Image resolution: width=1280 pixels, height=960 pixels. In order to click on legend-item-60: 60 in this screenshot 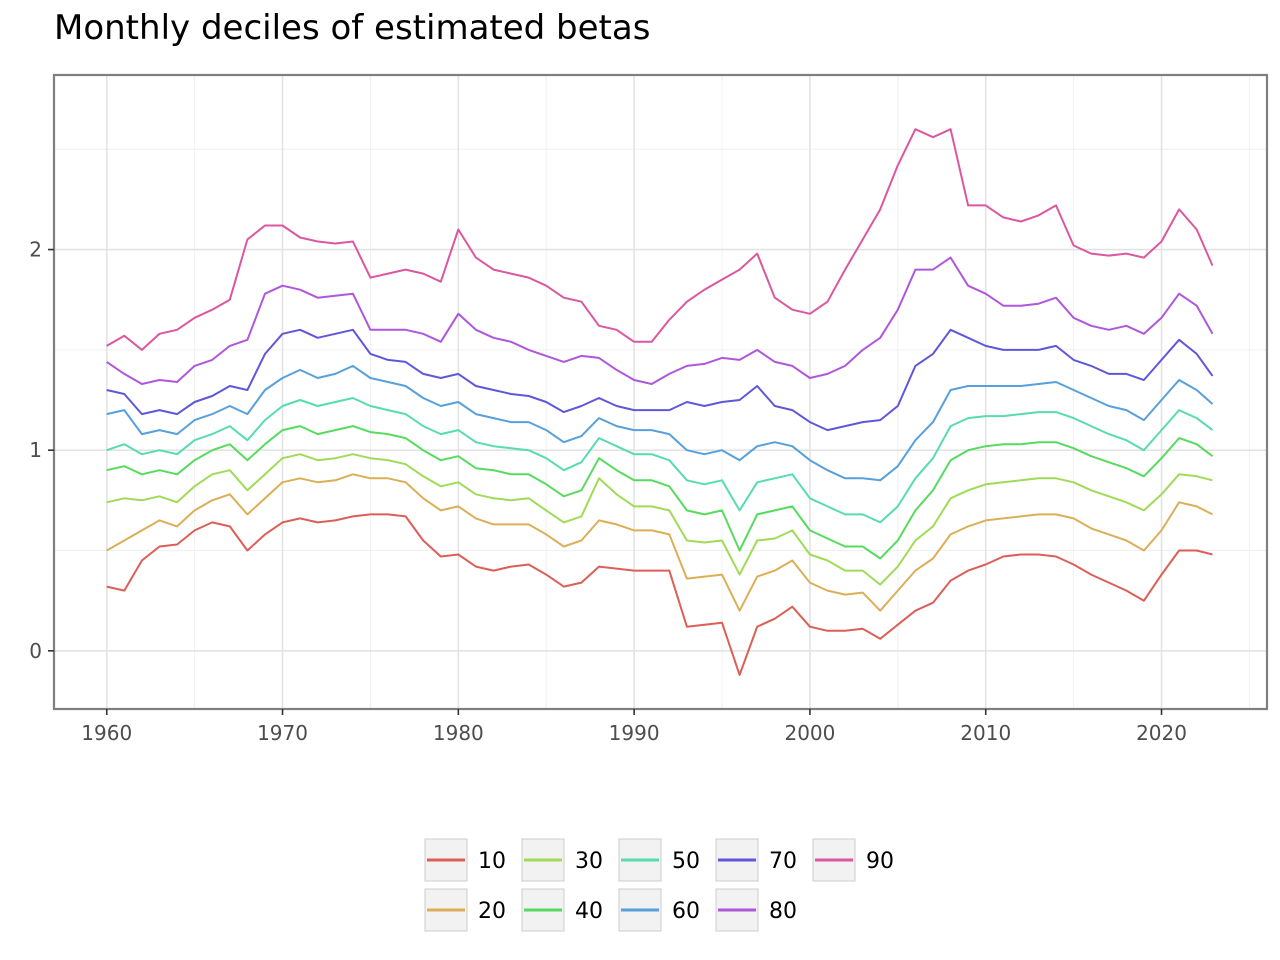, I will do `click(659, 910)`.